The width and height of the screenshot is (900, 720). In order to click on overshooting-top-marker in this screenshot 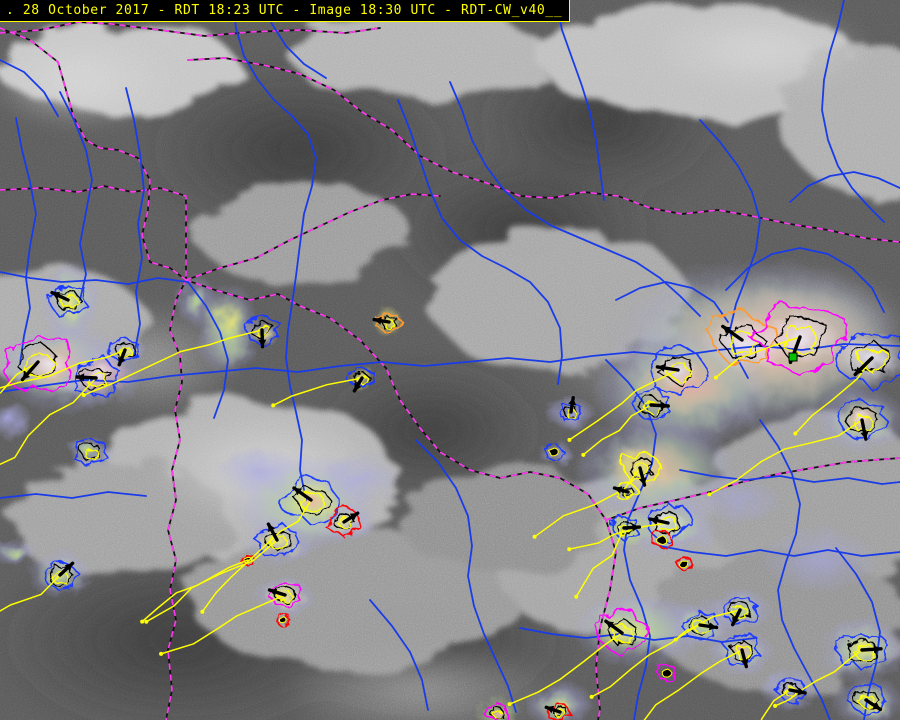, I will do `click(793, 357)`.